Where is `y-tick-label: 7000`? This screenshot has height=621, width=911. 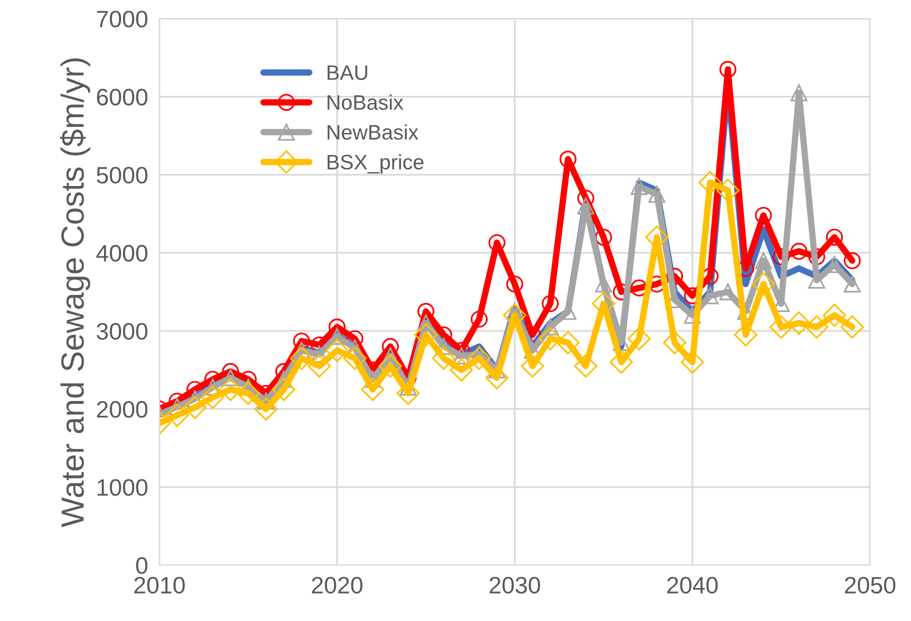 y-tick-label: 7000 is located at coordinates (122, 19).